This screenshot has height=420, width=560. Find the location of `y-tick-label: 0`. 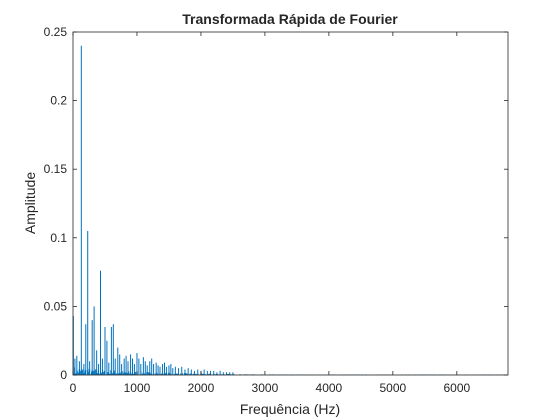

y-tick-label: 0 is located at coordinates (63, 375).